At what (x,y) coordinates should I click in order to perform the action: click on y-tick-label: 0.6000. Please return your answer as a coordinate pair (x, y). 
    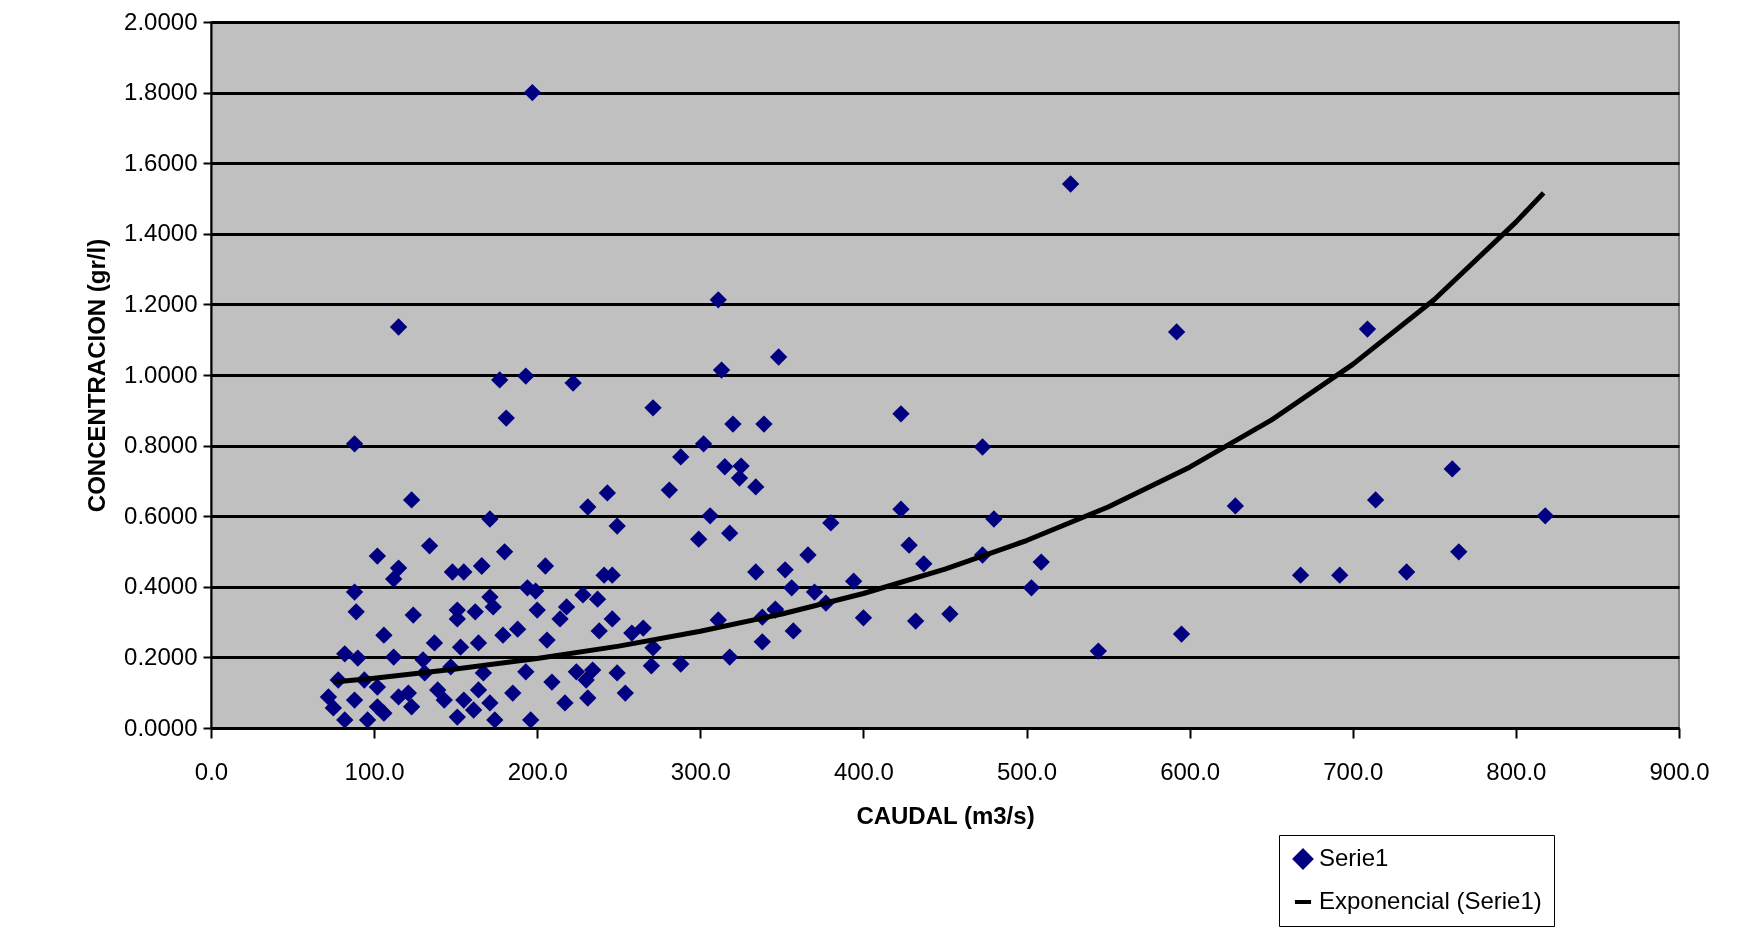
    Looking at the image, I should click on (161, 515).